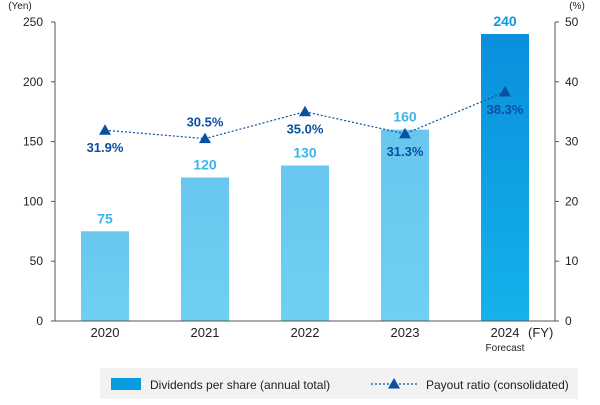 The height and width of the screenshot is (405, 600). What do you see at coordinates (39, 321) in the screenshot?
I see `left-axis-tick-label: 0` at bounding box center [39, 321].